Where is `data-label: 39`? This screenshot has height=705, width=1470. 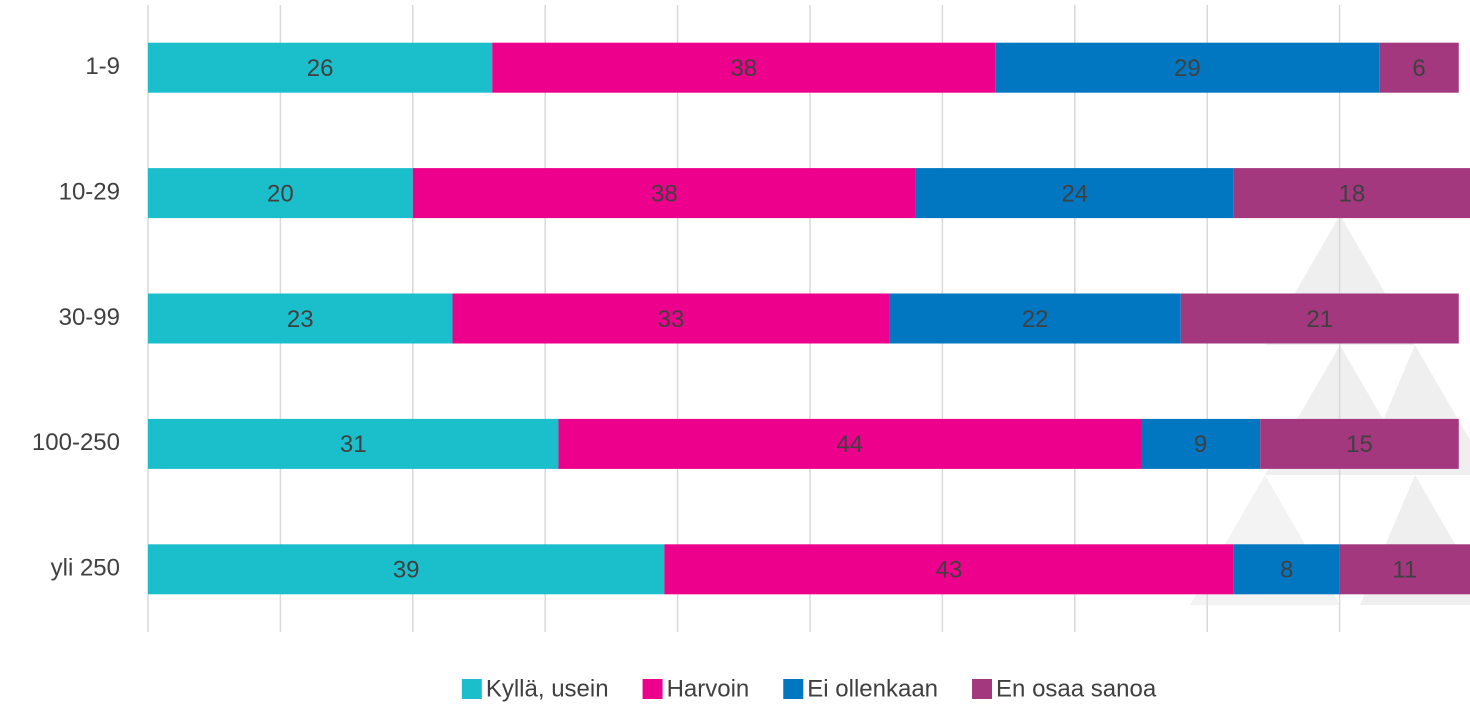 data-label: 39 is located at coordinates (406, 570).